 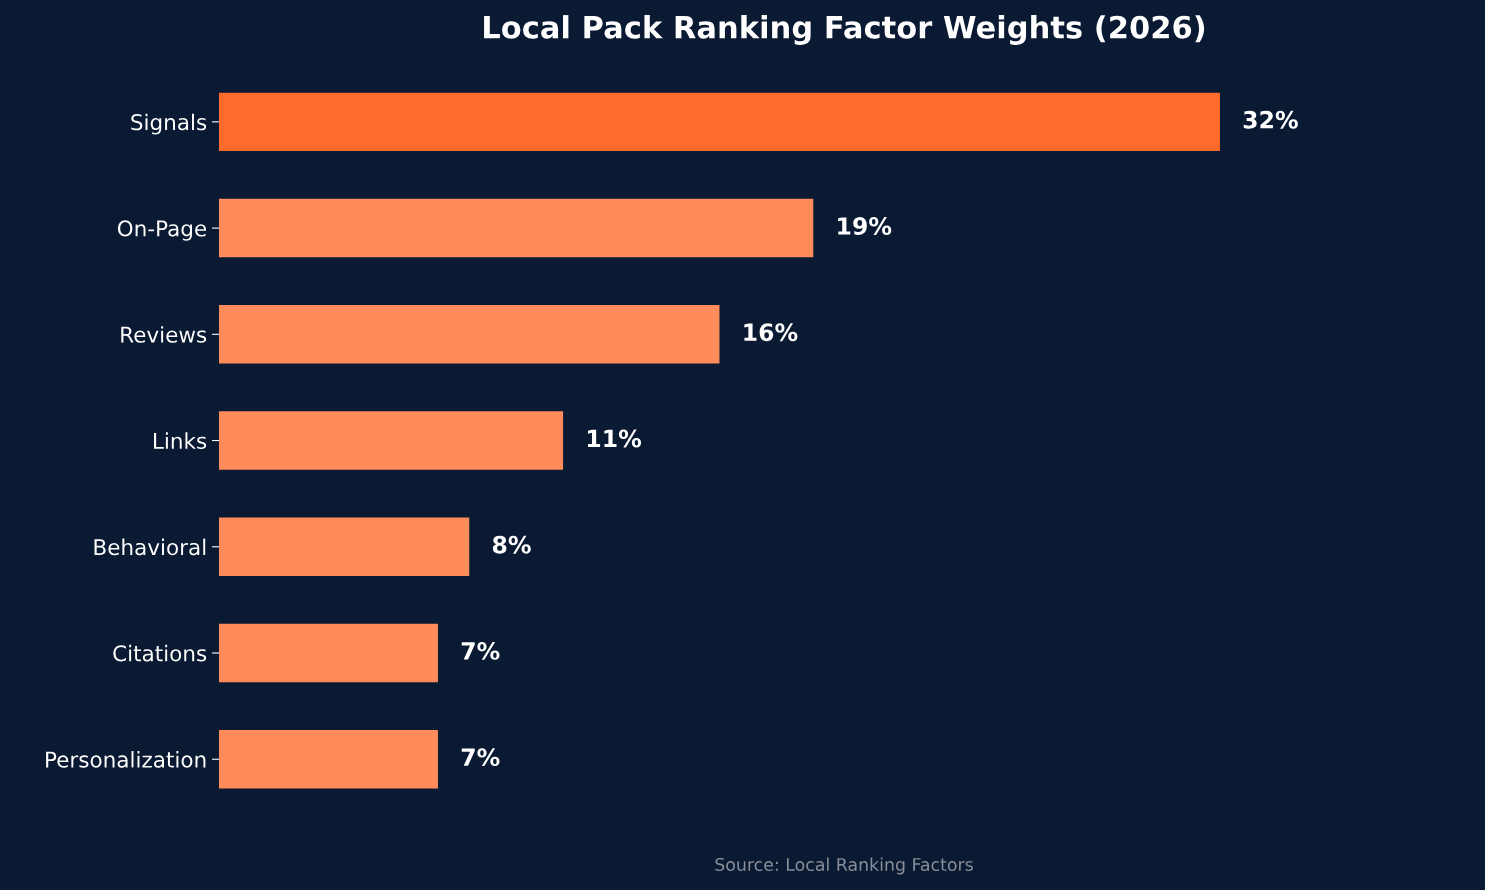 What do you see at coordinates (771, 332) in the screenshot?
I see `data-label: 16%` at bounding box center [771, 332].